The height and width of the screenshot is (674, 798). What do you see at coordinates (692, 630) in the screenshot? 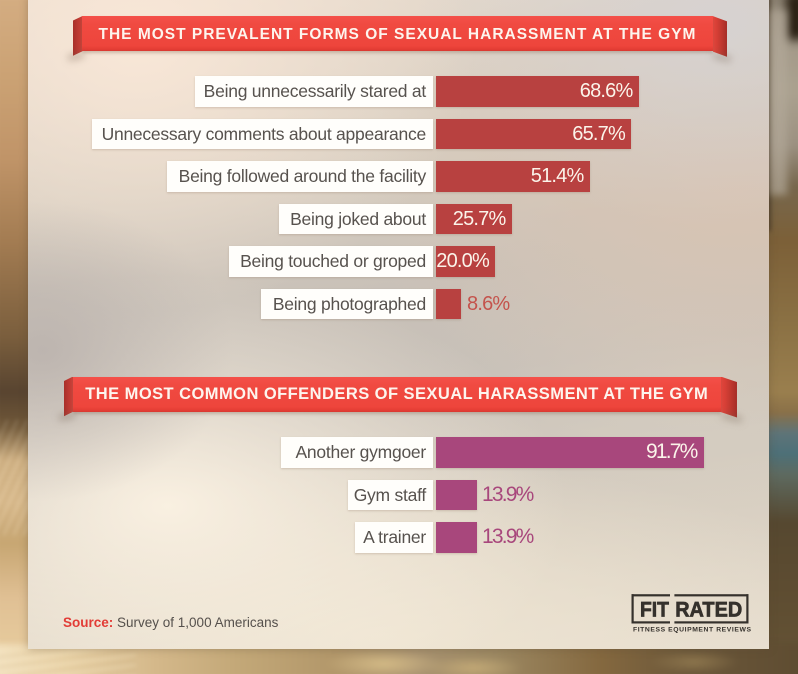
I see `svg-text: FITNESS EQUIPMENT REVIEWS` at bounding box center [692, 630].